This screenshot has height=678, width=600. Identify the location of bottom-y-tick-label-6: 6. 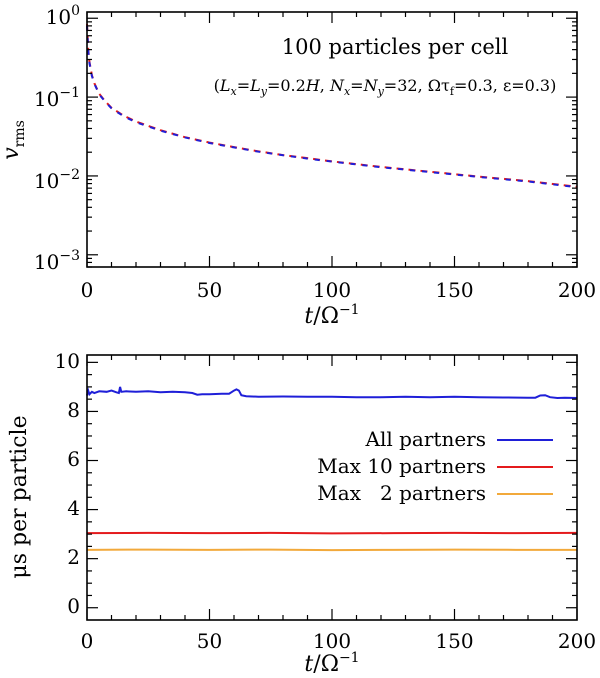
(73, 459).